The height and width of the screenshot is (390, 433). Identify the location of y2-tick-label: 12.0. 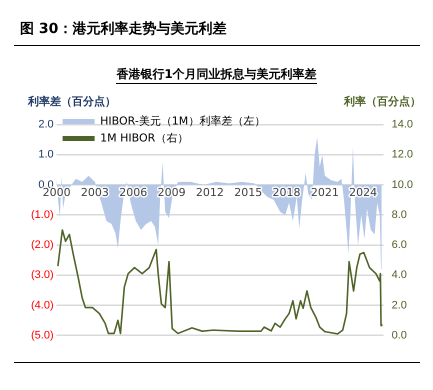
(403, 154).